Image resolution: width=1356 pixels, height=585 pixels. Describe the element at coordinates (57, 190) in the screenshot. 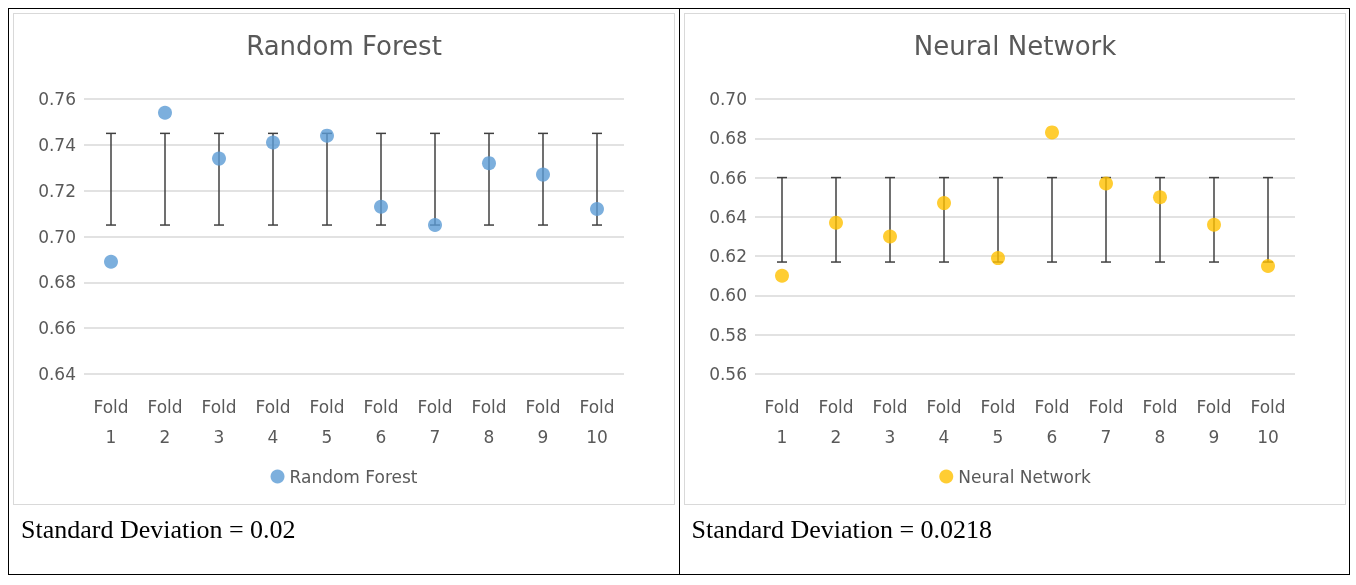

I see `y-tick-label: 0.72` at that location.